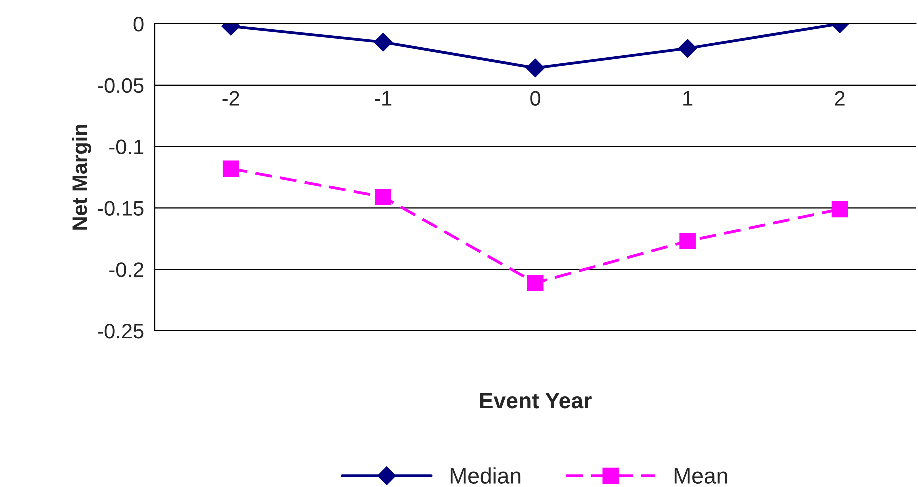  What do you see at coordinates (121, 208) in the screenshot?
I see `y-tick-label: -0.15` at bounding box center [121, 208].